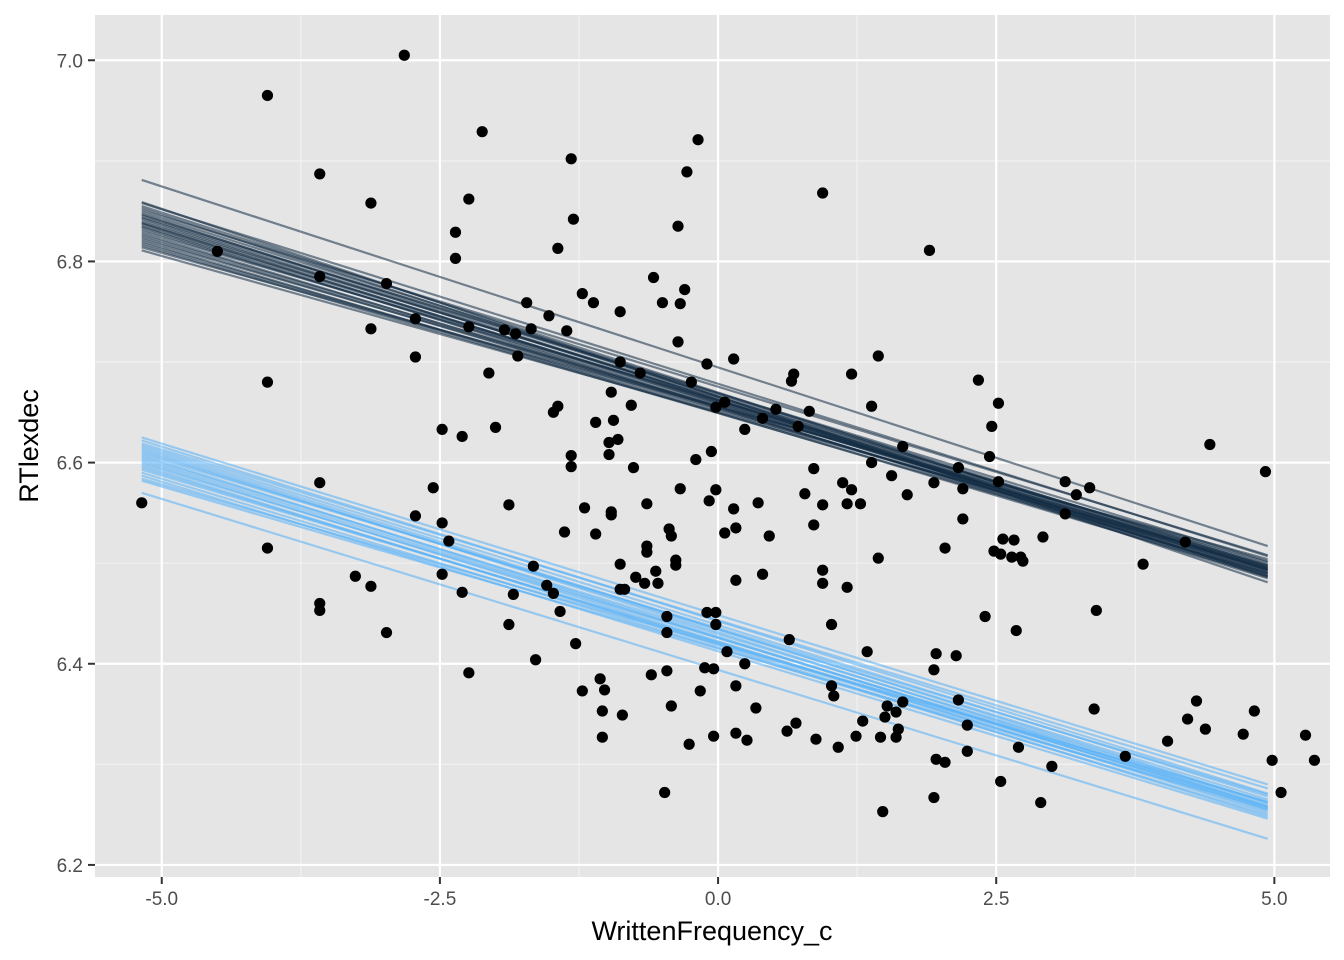 This screenshot has height=960, width=1344. Describe the element at coordinates (718, 899) in the screenshot. I see `x-tick-label: 0.0` at that location.